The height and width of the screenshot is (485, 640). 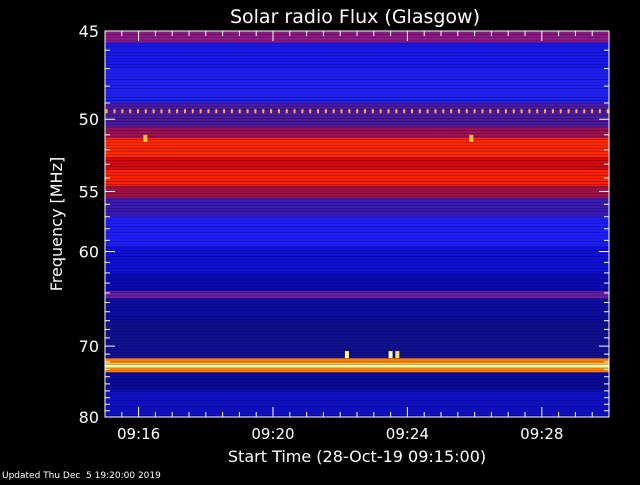 I want to click on y-tick-label: 45, so click(x=89, y=31).